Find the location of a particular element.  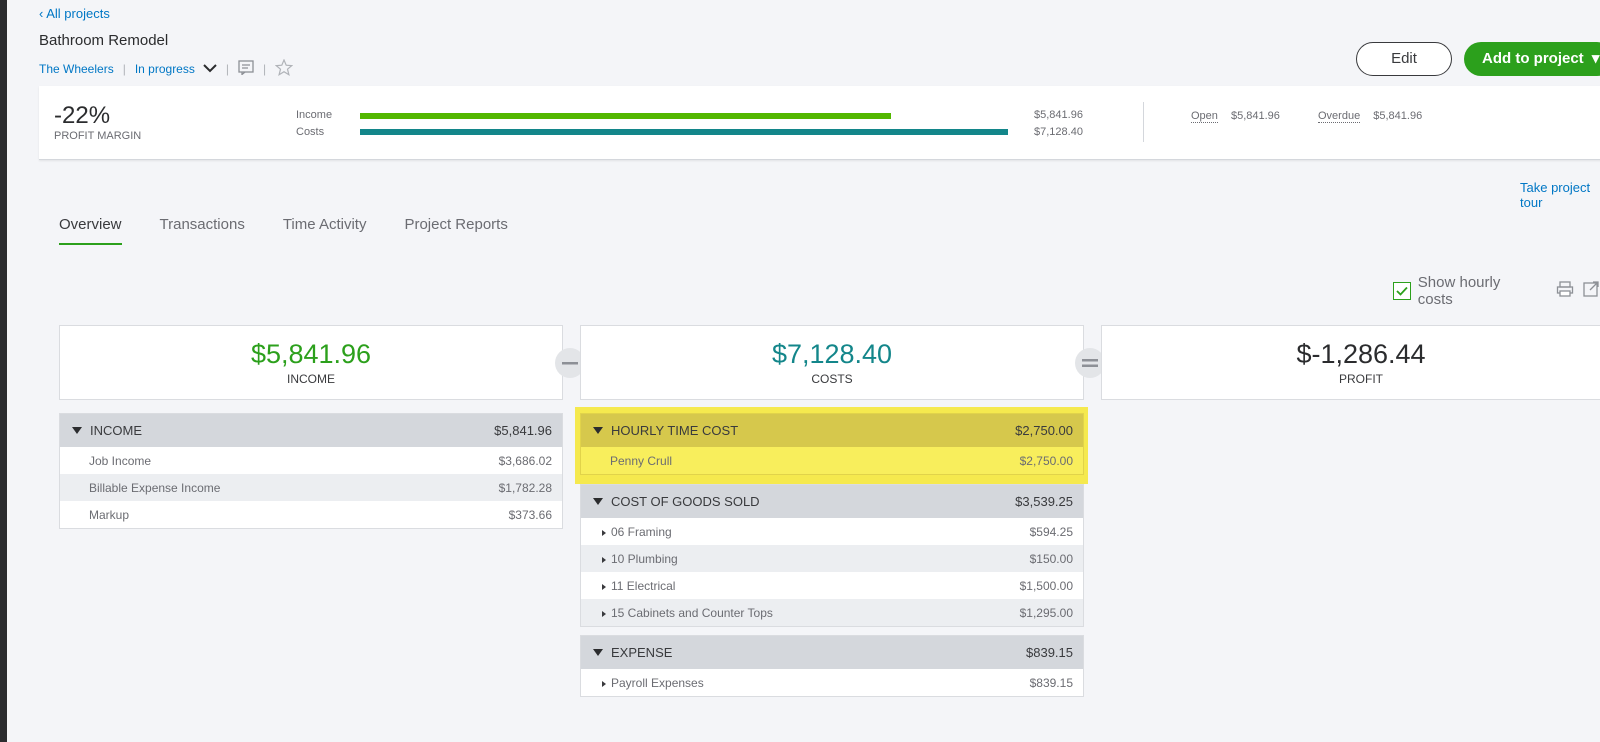

table-row: 06 Framing $594.25 is located at coordinates (832, 531).